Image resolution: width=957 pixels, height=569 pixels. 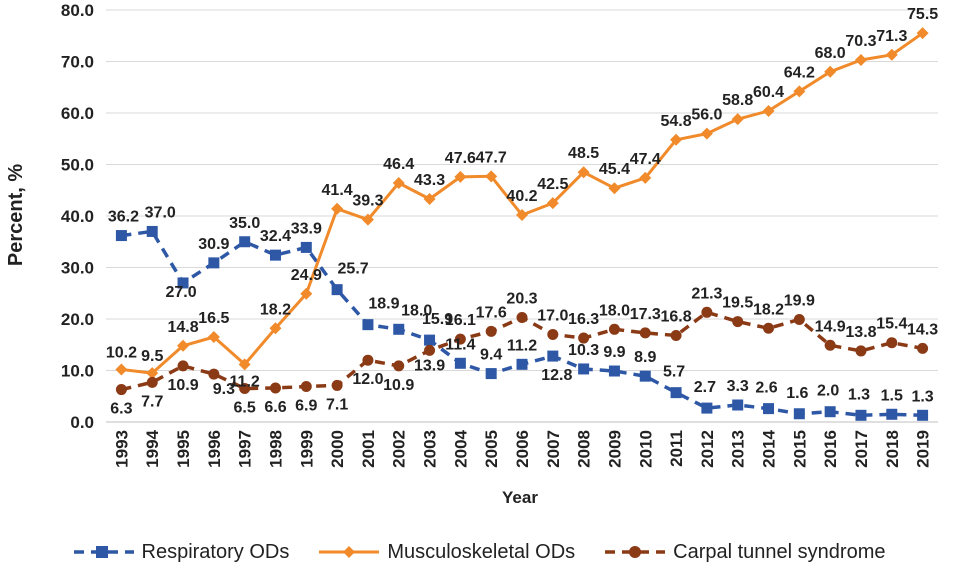 I want to click on legend-swatch-respiratory, so click(x=103, y=552).